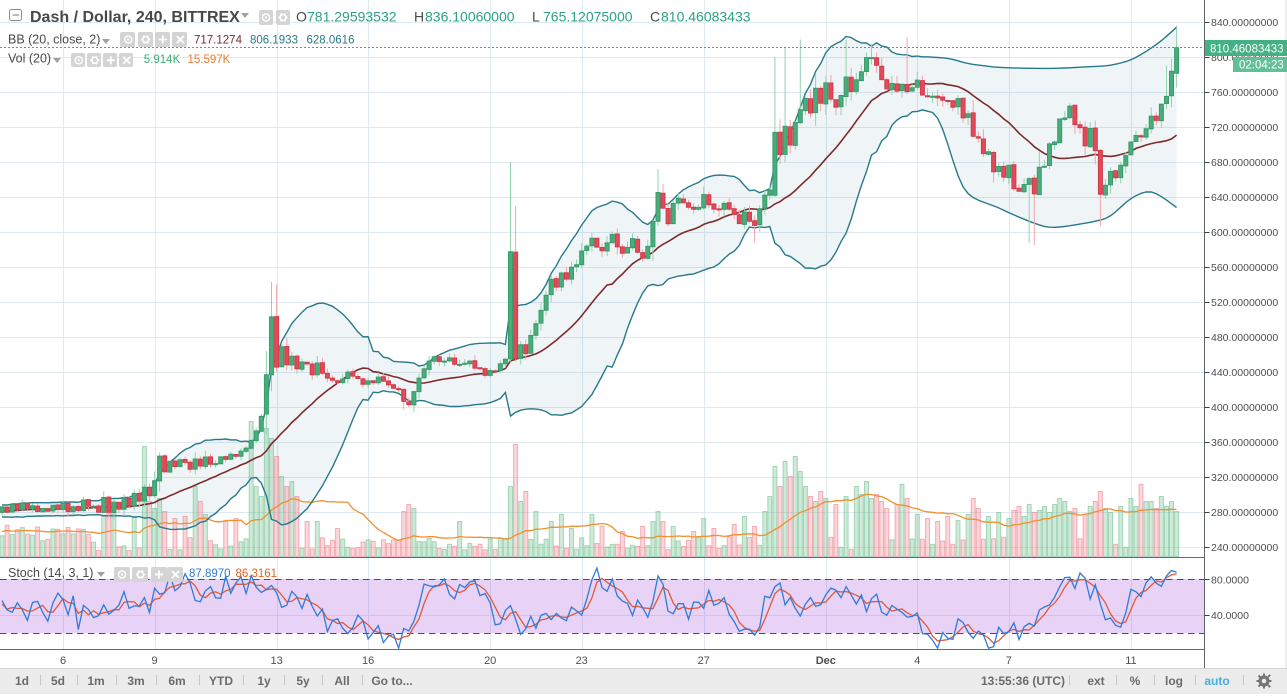  What do you see at coordinates (1244, 128) in the screenshot?
I see `svg-text: 720.00000000` at bounding box center [1244, 128].